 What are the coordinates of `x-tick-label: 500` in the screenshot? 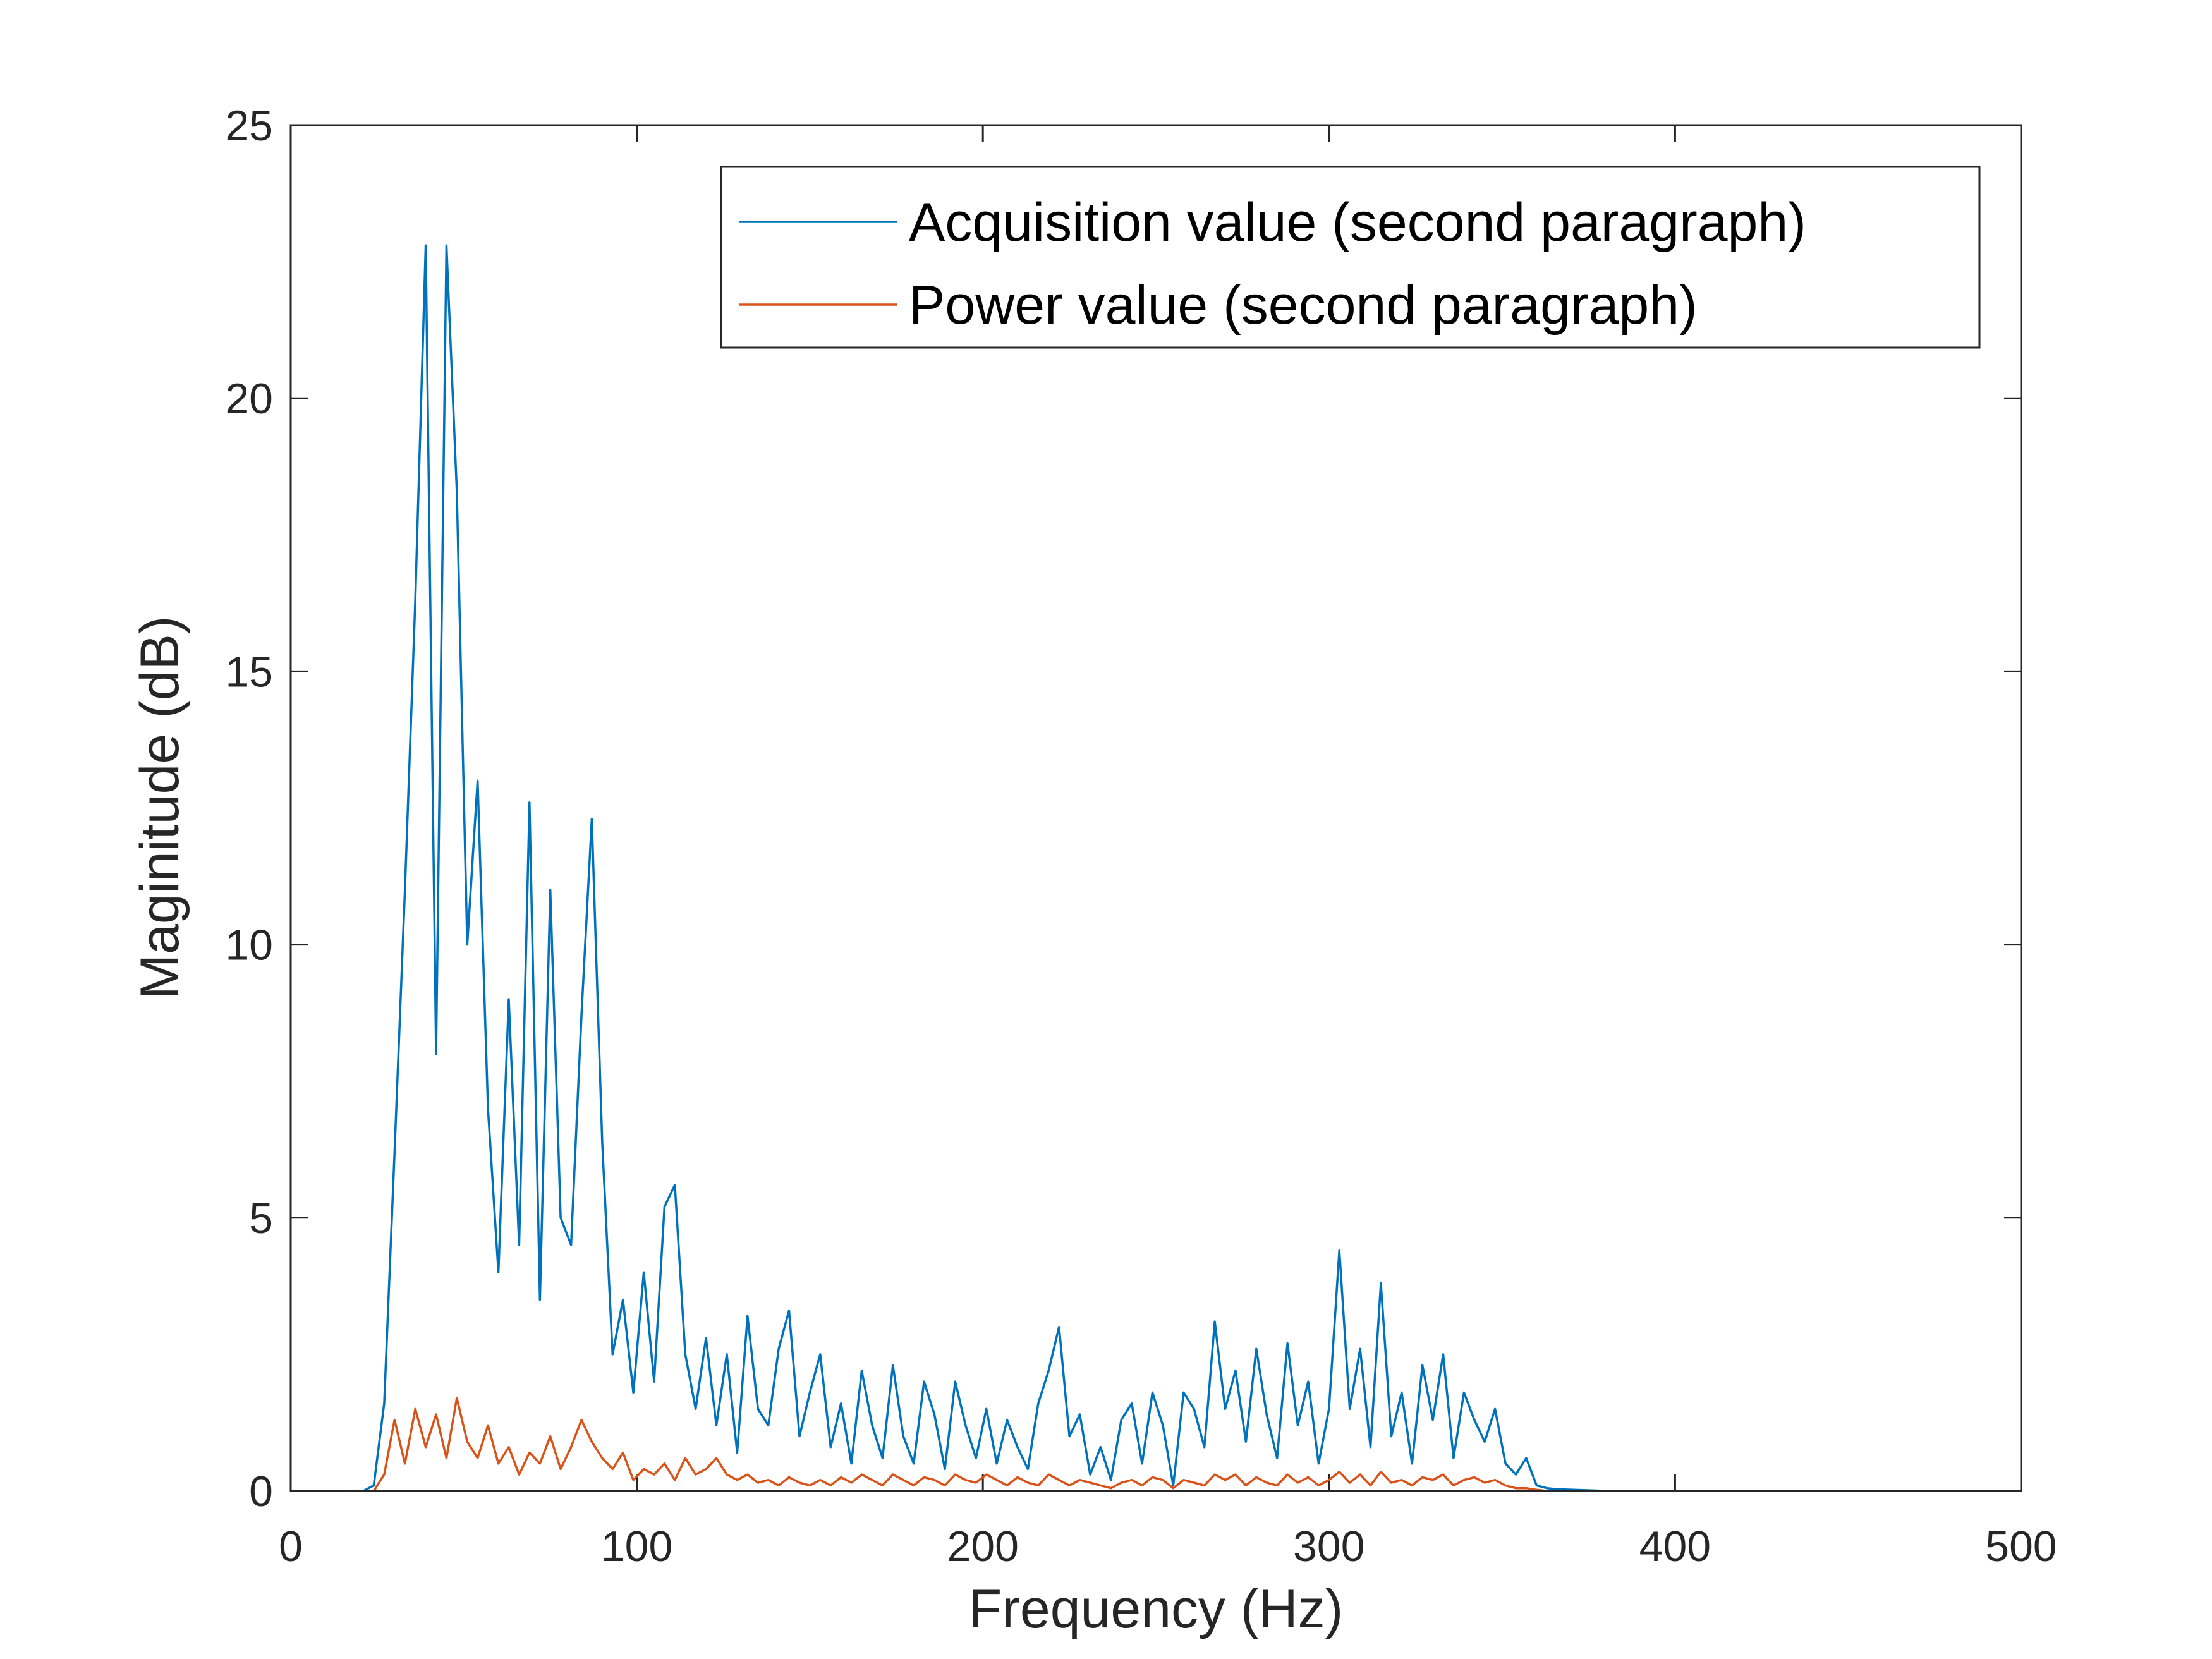 It's located at (2021, 1546).